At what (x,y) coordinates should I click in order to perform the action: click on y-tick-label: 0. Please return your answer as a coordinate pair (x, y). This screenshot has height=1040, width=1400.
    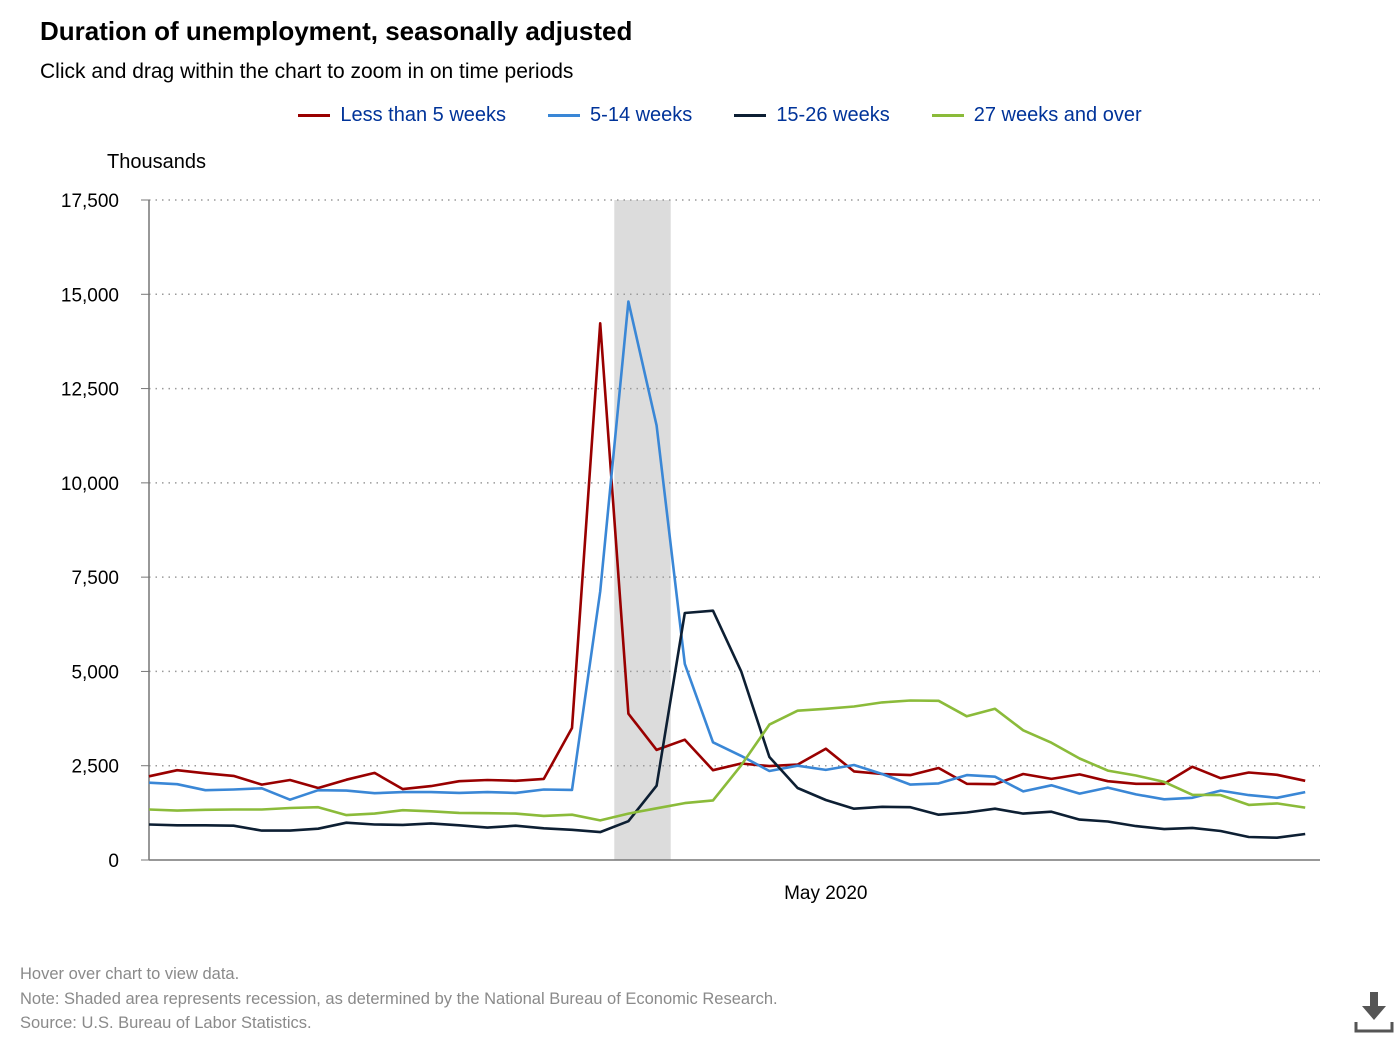
    Looking at the image, I should click on (113, 861).